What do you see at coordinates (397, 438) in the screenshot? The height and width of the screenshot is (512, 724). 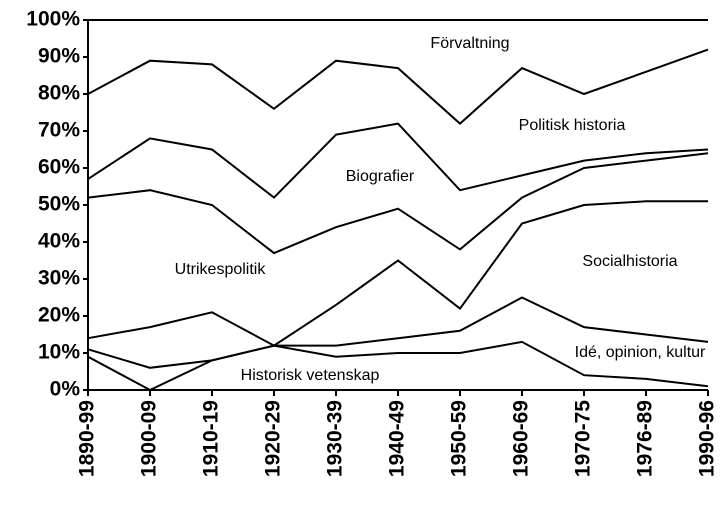 I see `x-tick-label: 1940-49` at bounding box center [397, 438].